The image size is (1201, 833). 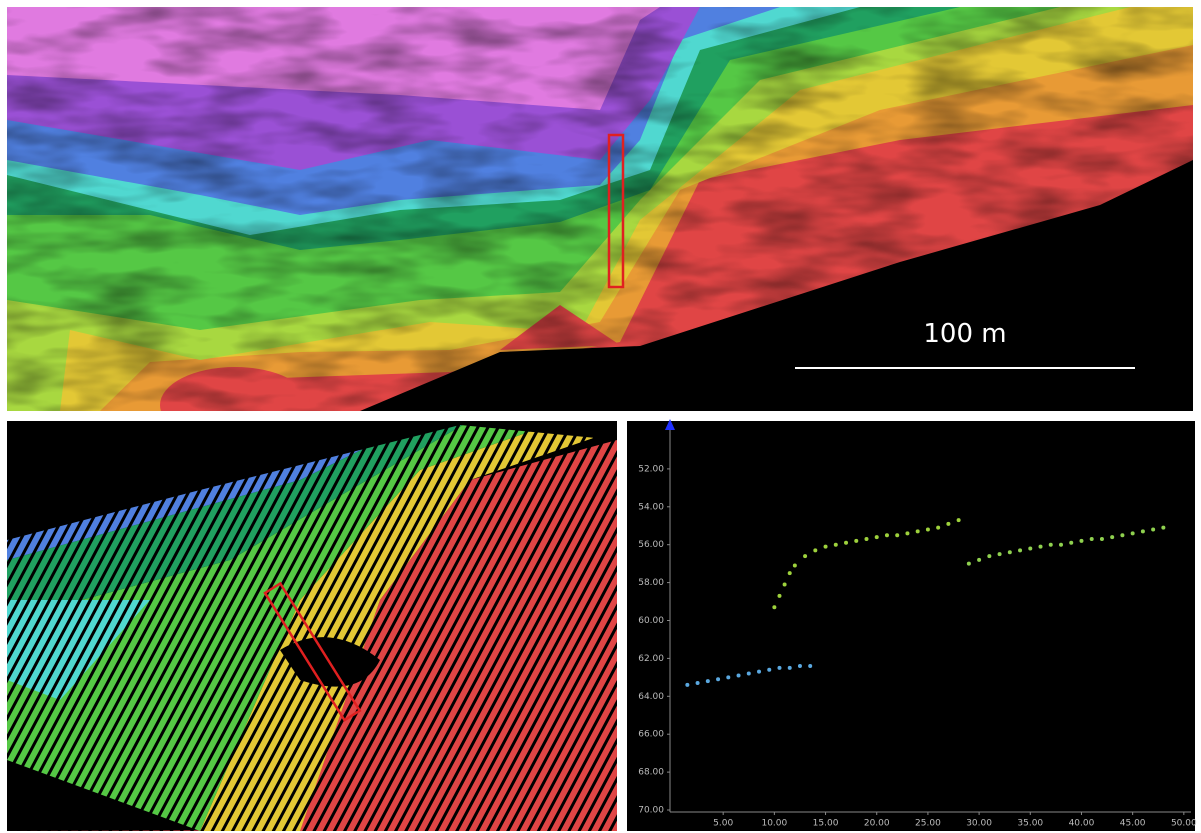 I want to click on y-tick-label: 52.00, so click(x=651, y=469).